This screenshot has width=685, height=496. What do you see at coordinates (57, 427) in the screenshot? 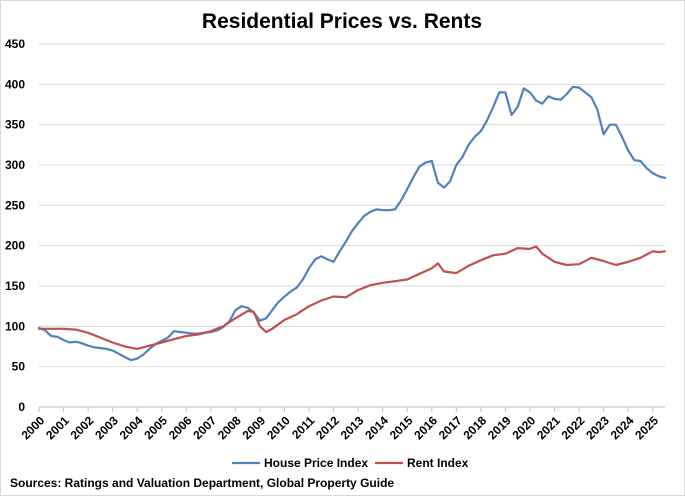
I see `x-tick-label: 2001` at bounding box center [57, 427].